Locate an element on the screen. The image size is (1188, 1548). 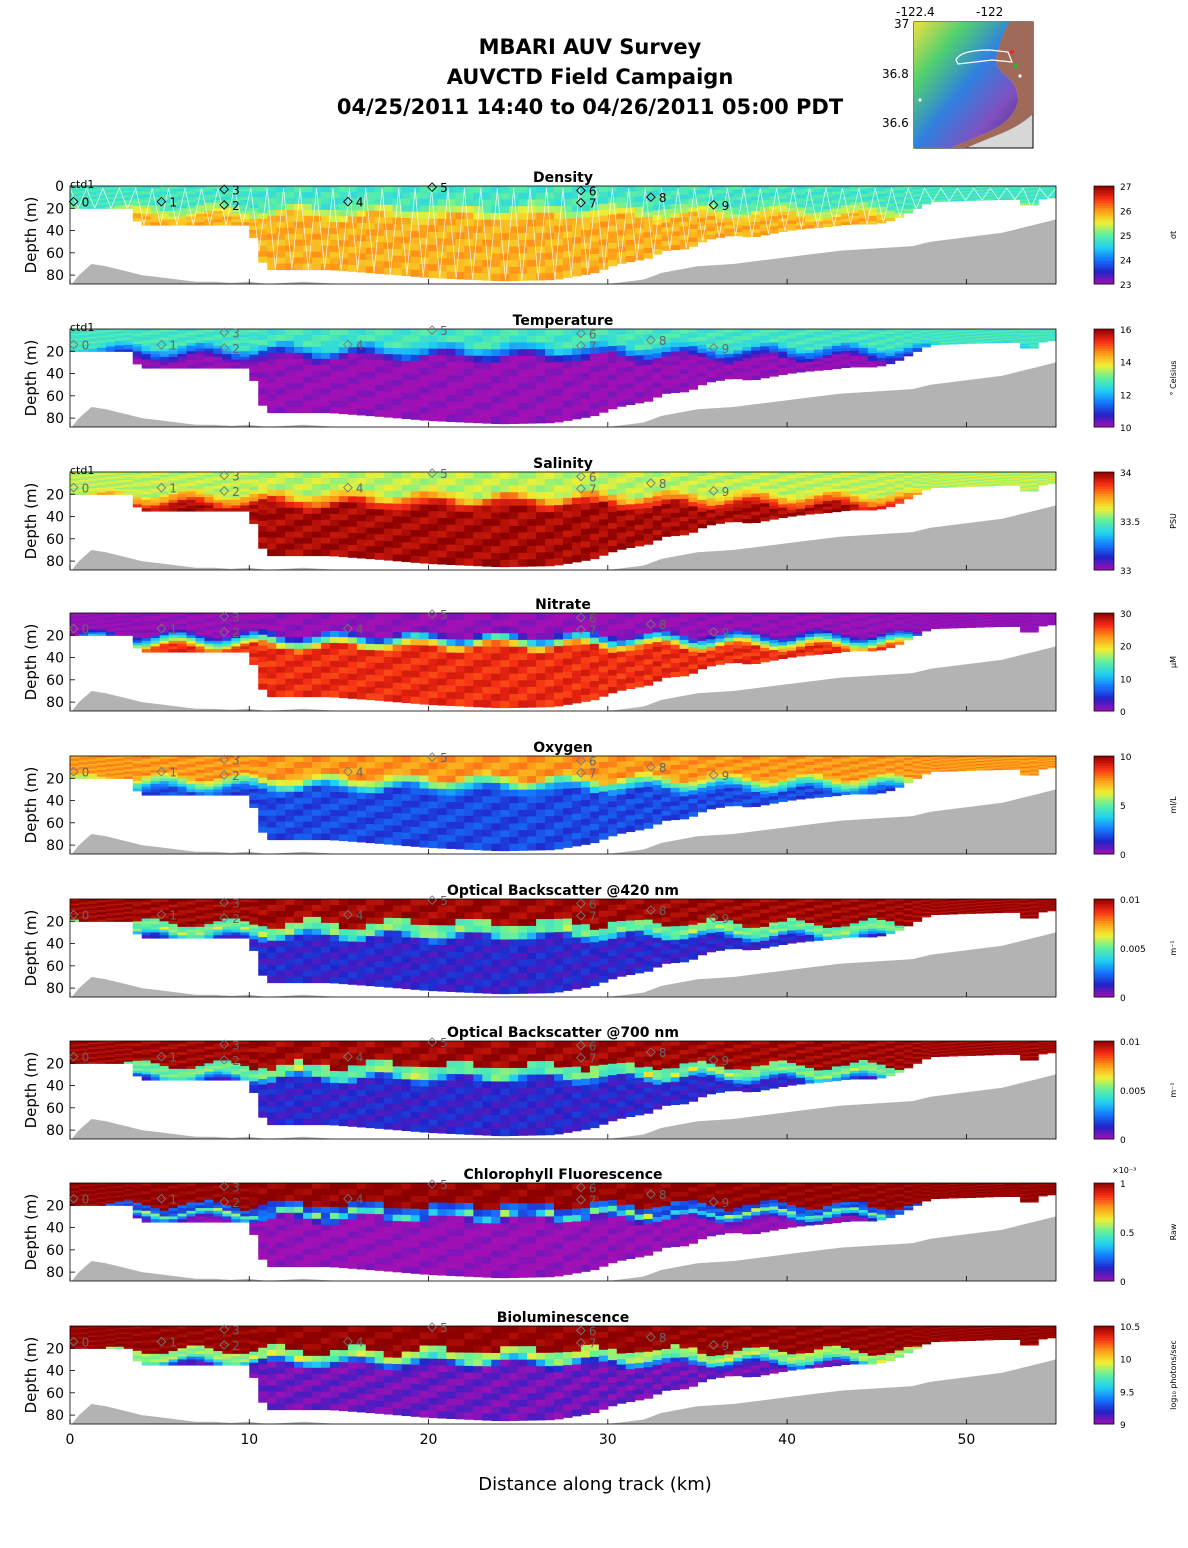
station-marker is located at coordinates (224, 205).